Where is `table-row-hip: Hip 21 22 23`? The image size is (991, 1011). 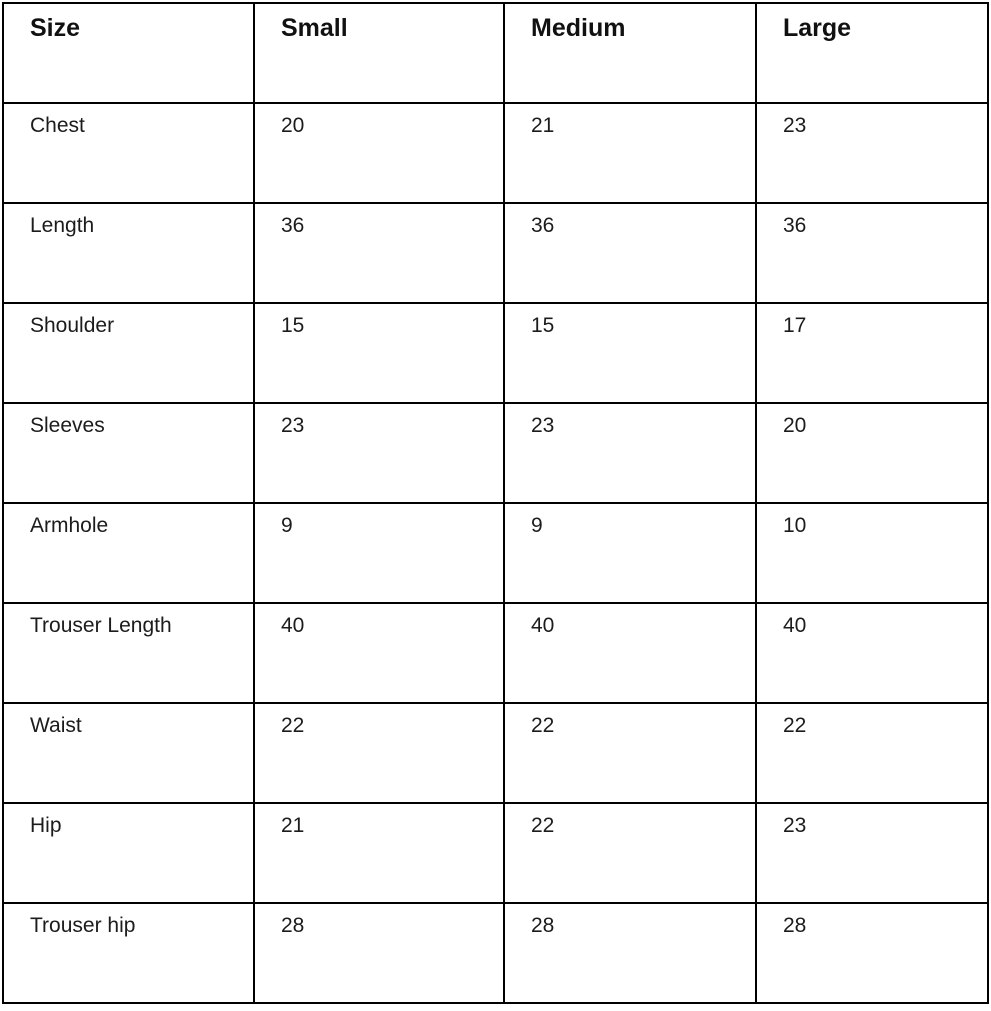
table-row-hip: Hip 21 22 23 is located at coordinates (495, 853).